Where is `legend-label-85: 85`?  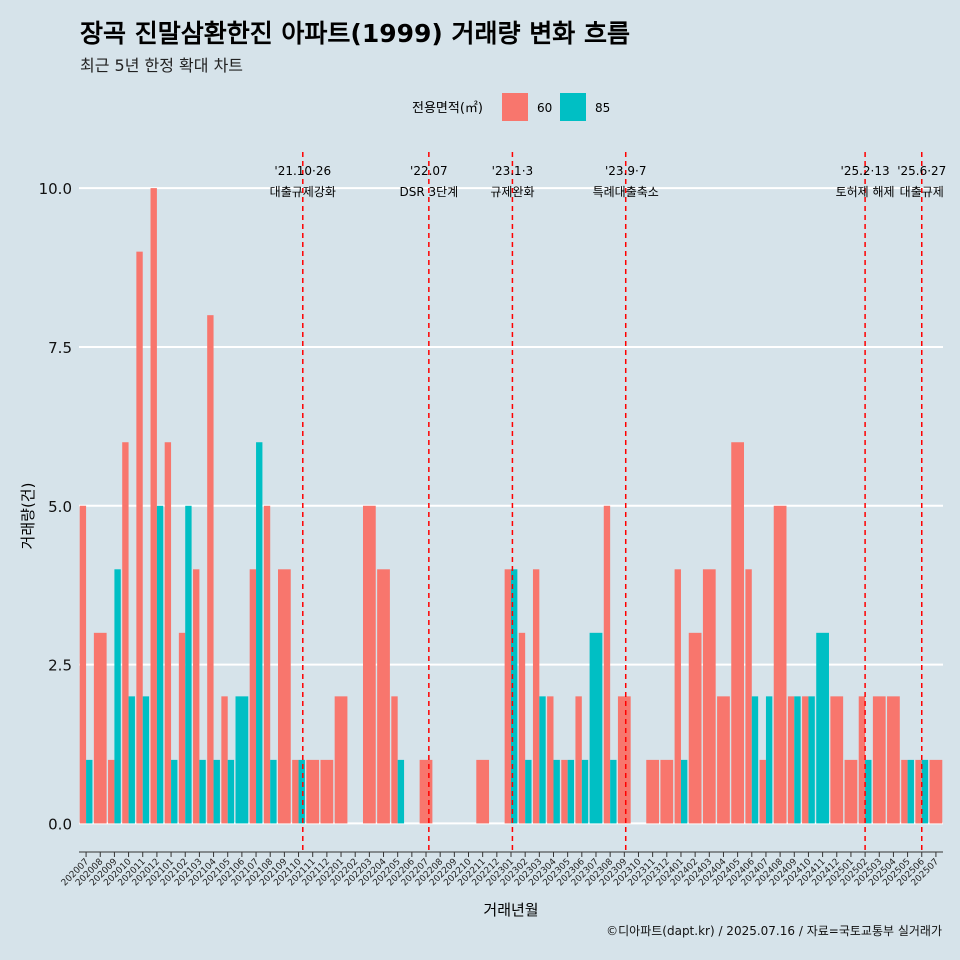
legend-label-85: 85 is located at coordinates (602, 108).